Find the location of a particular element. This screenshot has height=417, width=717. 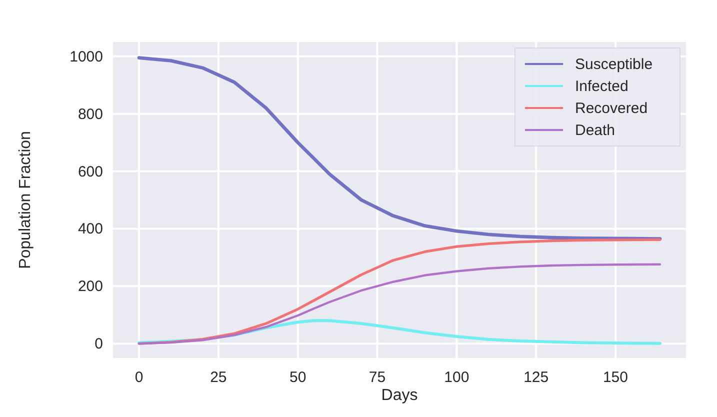

y-tick-label: 200 is located at coordinates (90, 287).